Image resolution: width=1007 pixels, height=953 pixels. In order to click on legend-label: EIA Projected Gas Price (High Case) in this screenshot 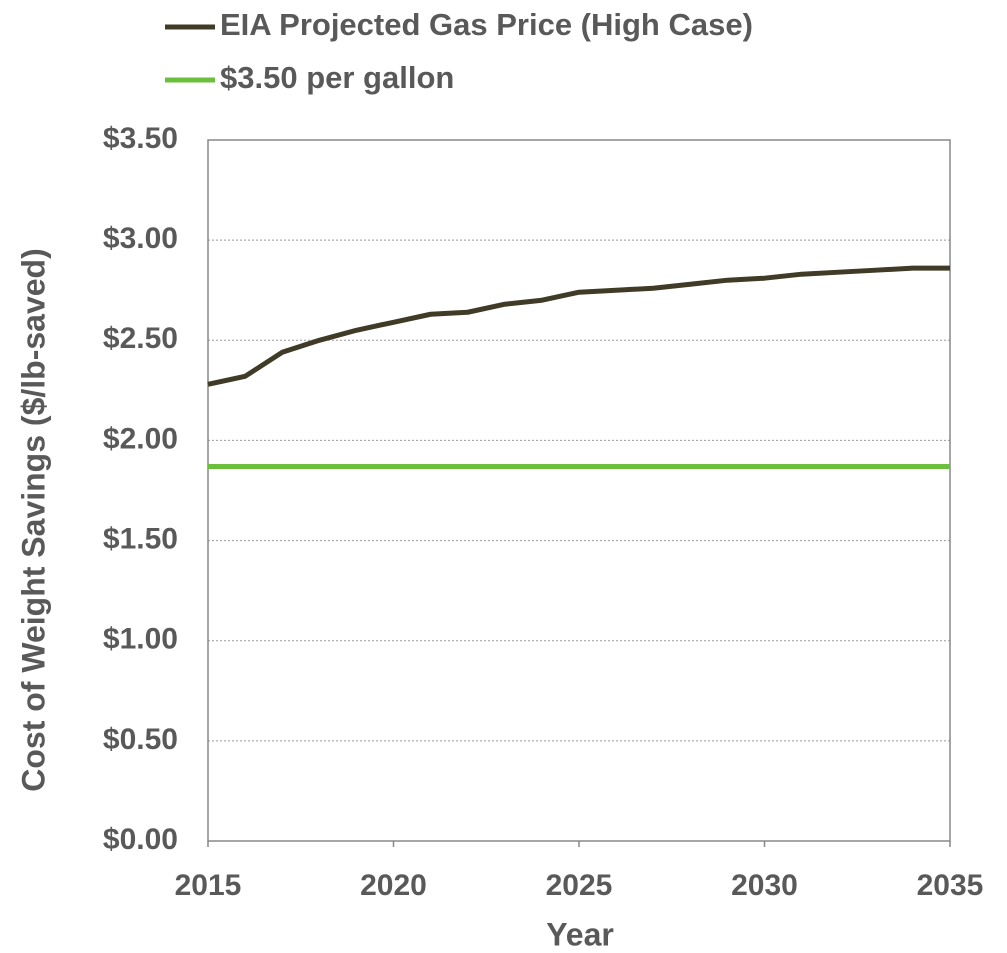, I will do `click(486, 24)`.